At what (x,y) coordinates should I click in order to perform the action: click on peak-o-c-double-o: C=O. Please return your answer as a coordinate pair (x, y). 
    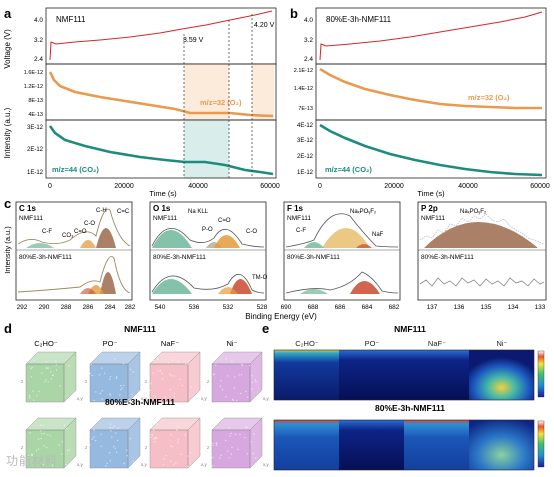
    Looking at the image, I should click on (224, 221).